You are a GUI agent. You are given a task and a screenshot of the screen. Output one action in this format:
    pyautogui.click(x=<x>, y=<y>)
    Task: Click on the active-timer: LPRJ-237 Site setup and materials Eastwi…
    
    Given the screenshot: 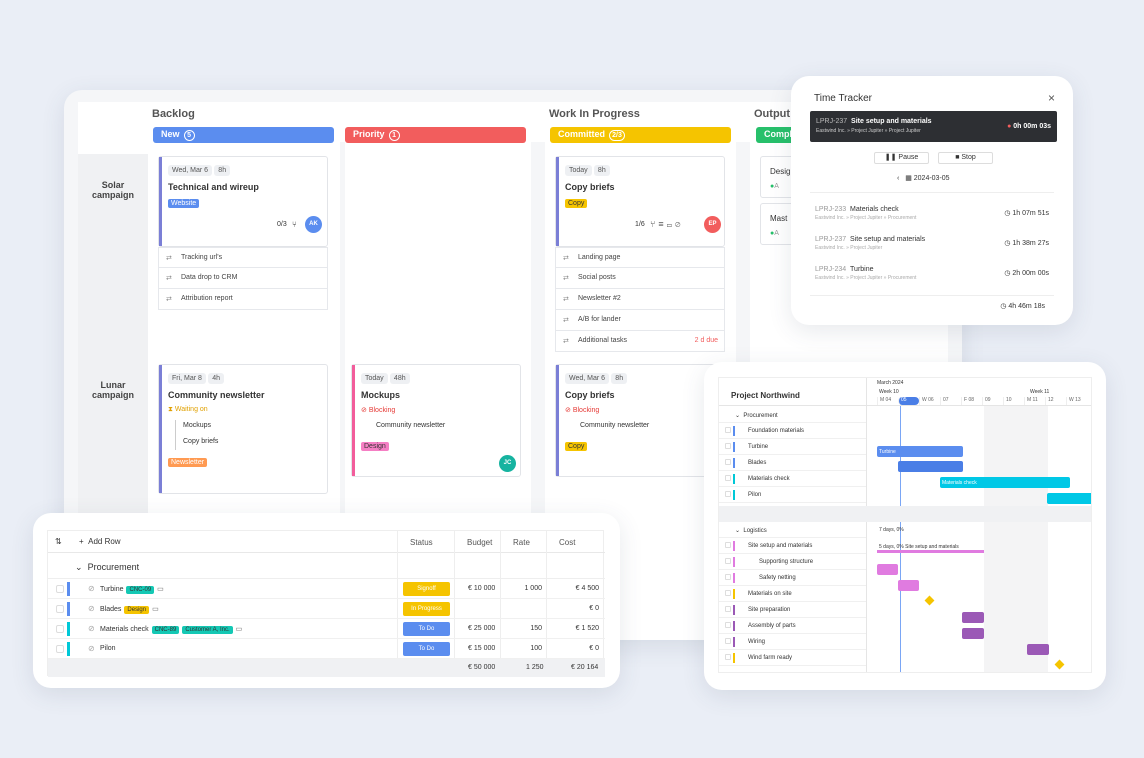 What is the action you would take?
    pyautogui.click(x=933, y=126)
    